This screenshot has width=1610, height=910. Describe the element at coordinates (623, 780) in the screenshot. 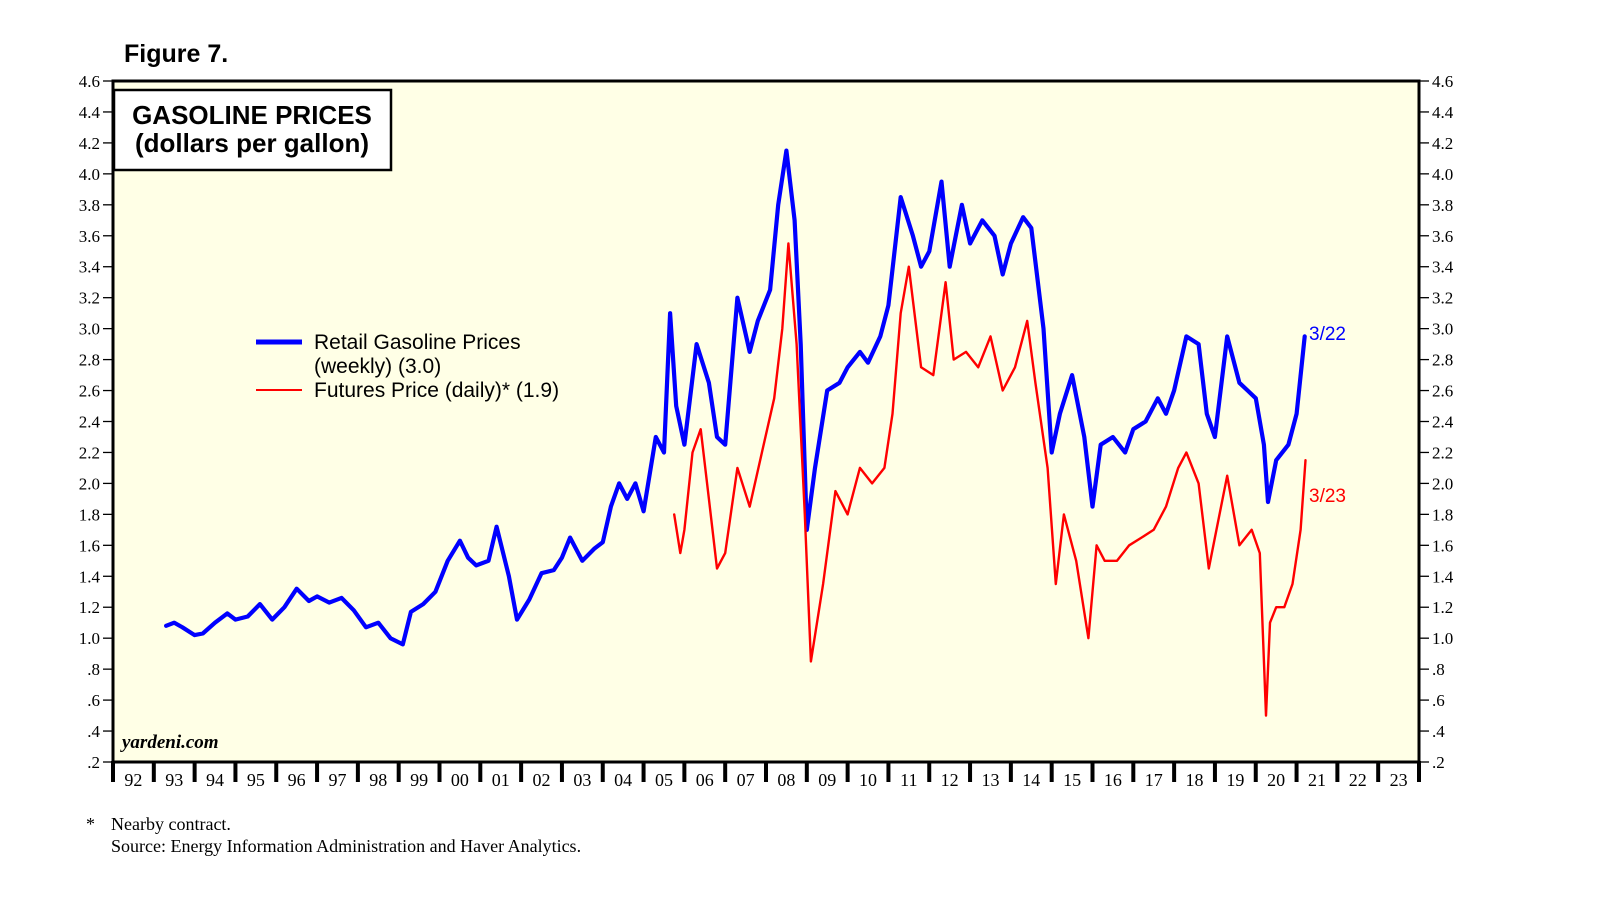

I see `x-tick-label: 04` at that location.